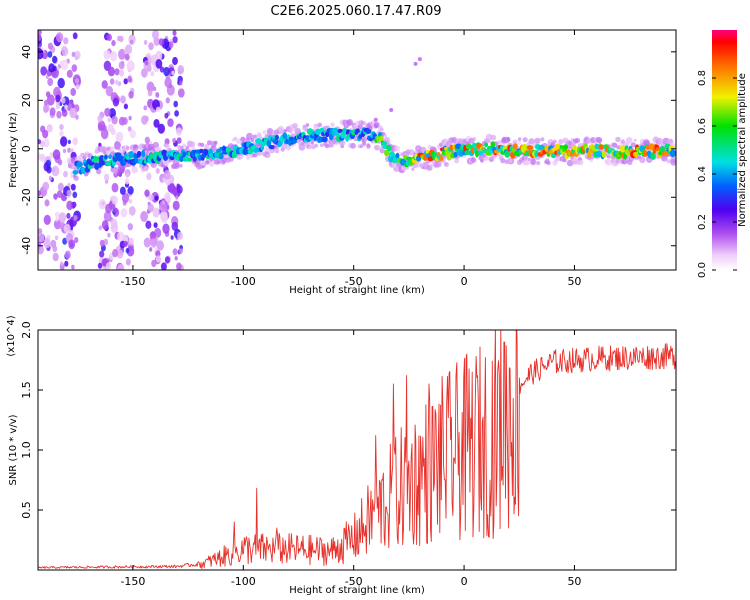 Image resolution: width=750 pixels, height=600 pixels. Describe the element at coordinates (357, 290) in the screenshot. I see `spectrogram-x-label: Height of straight line (km)` at that location.